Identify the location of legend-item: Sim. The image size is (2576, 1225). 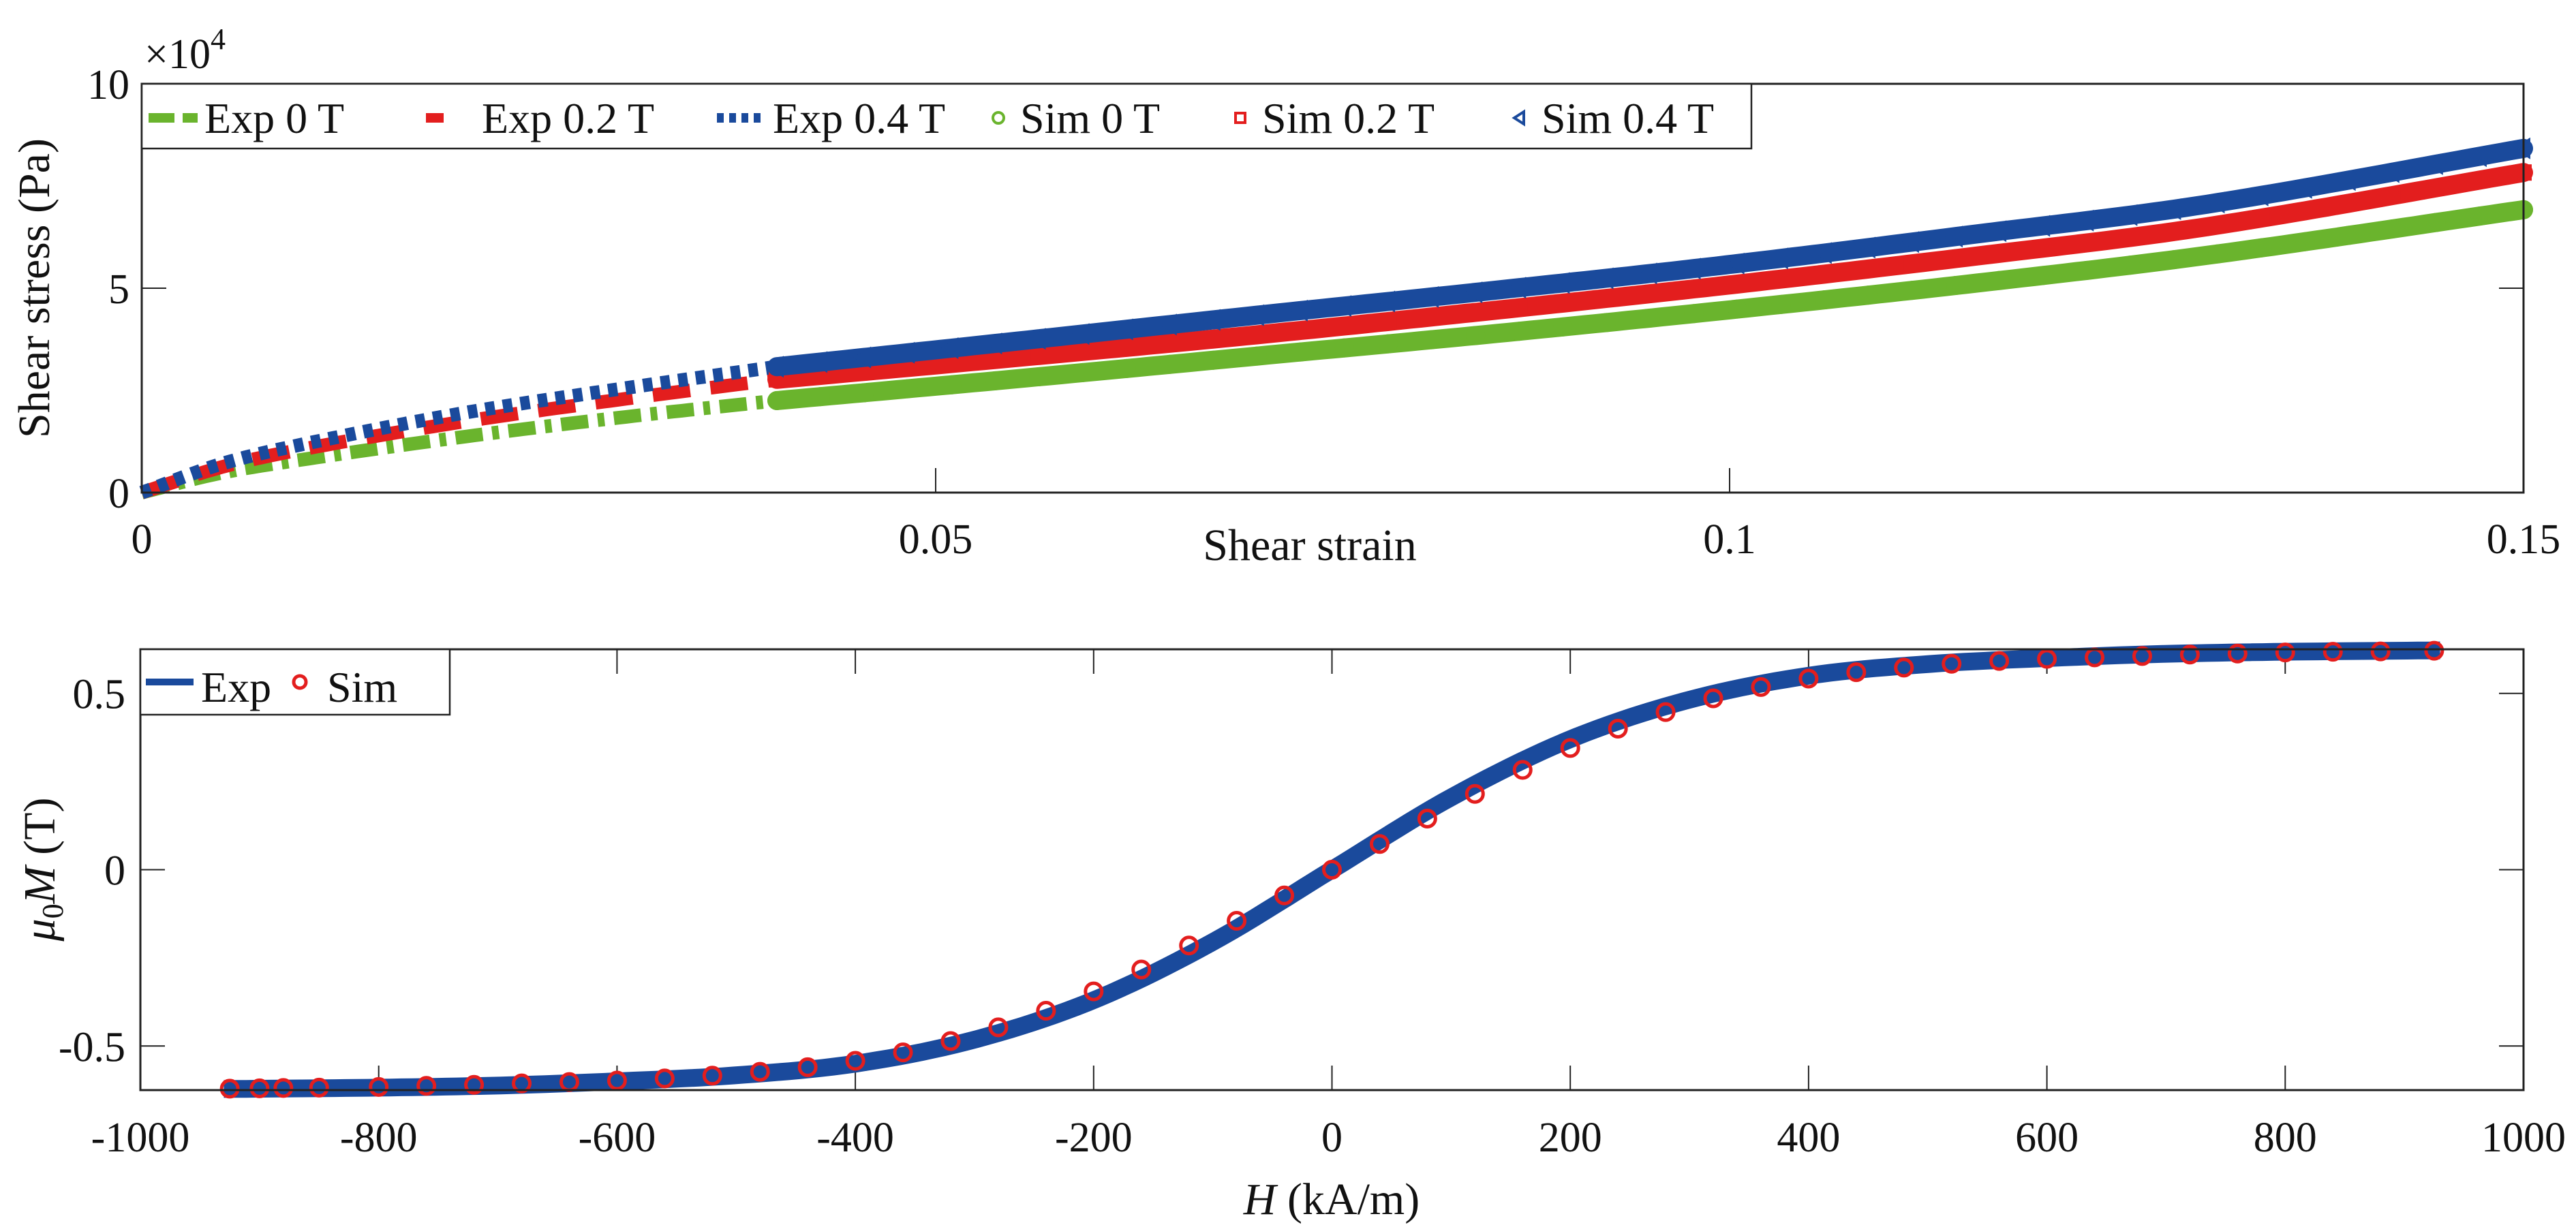
(344, 687).